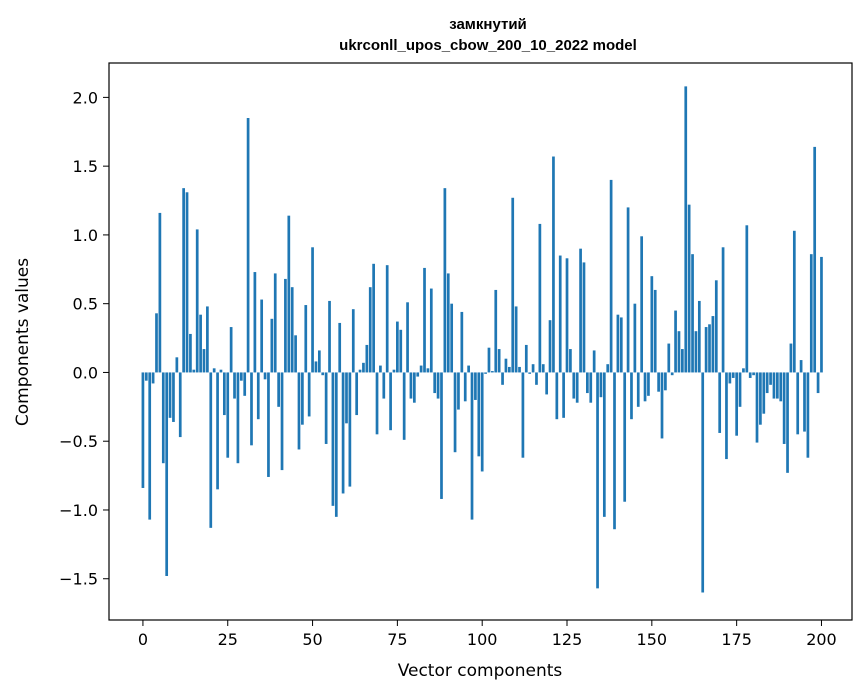 Image resolution: width=867 pixels, height=696 pixels. Describe the element at coordinates (312, 639) in the screenshot. I see `x-tick-label: 50` at that location.